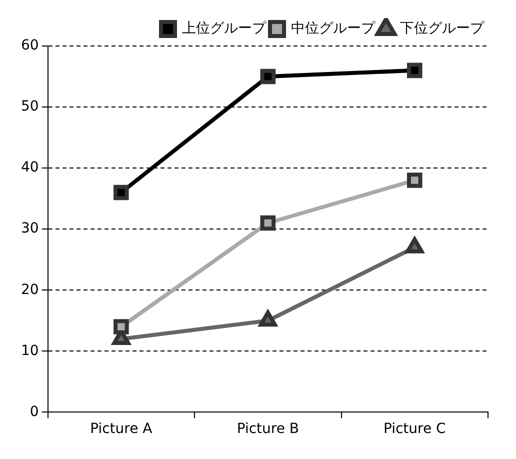 The height and width of the screenshot is (459, 516). I want to click on x-tick-label: Picture A, so click(121, 429).